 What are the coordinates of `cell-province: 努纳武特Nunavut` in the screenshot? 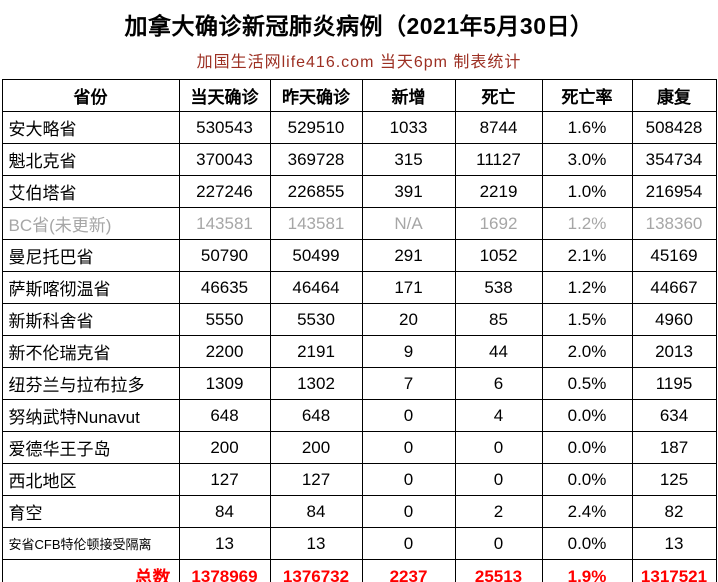 It's located at (90, 415).